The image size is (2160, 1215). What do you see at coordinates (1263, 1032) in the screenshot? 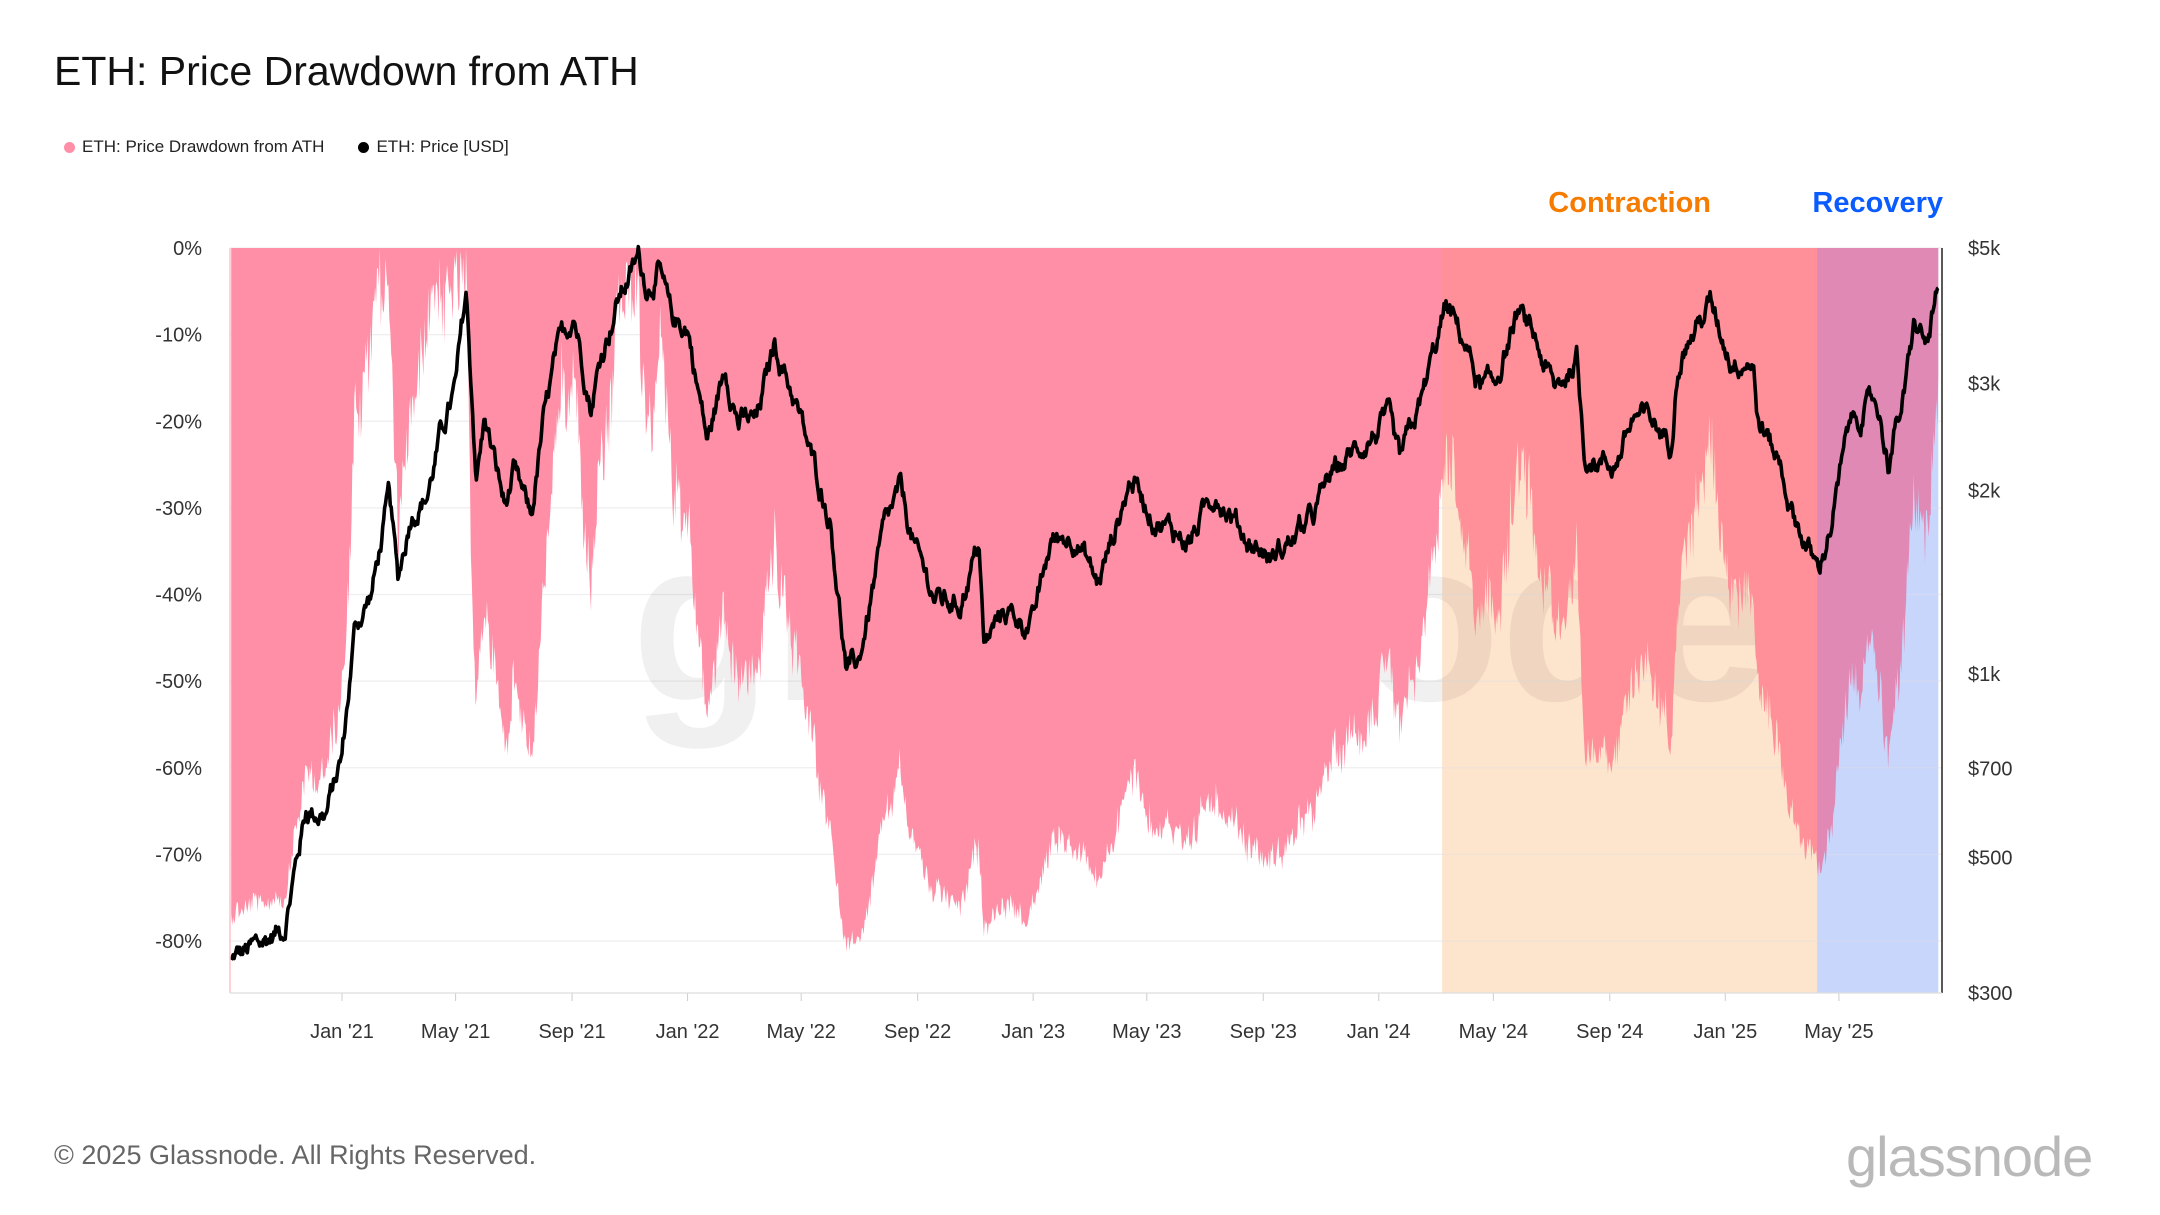
I see `x-tick-label: Sep '23` at bounding box center [1263, 1032].